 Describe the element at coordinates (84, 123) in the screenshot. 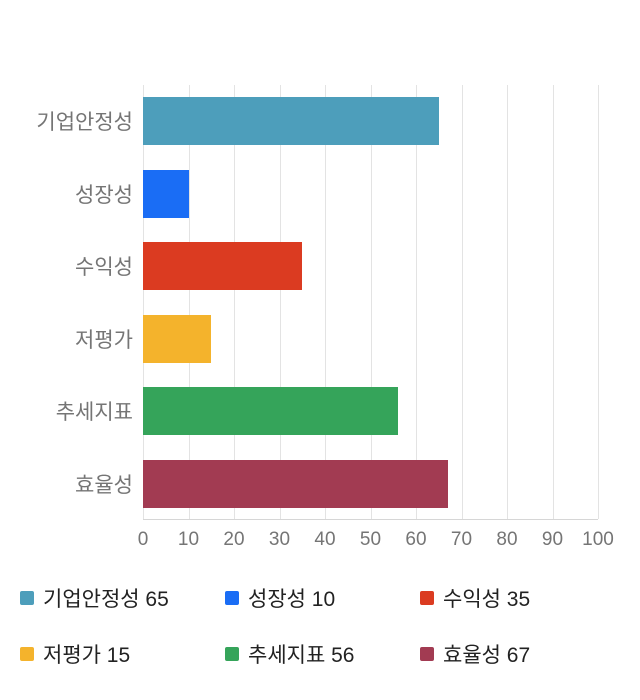

I see `category-label: 기업안정성` at that location.